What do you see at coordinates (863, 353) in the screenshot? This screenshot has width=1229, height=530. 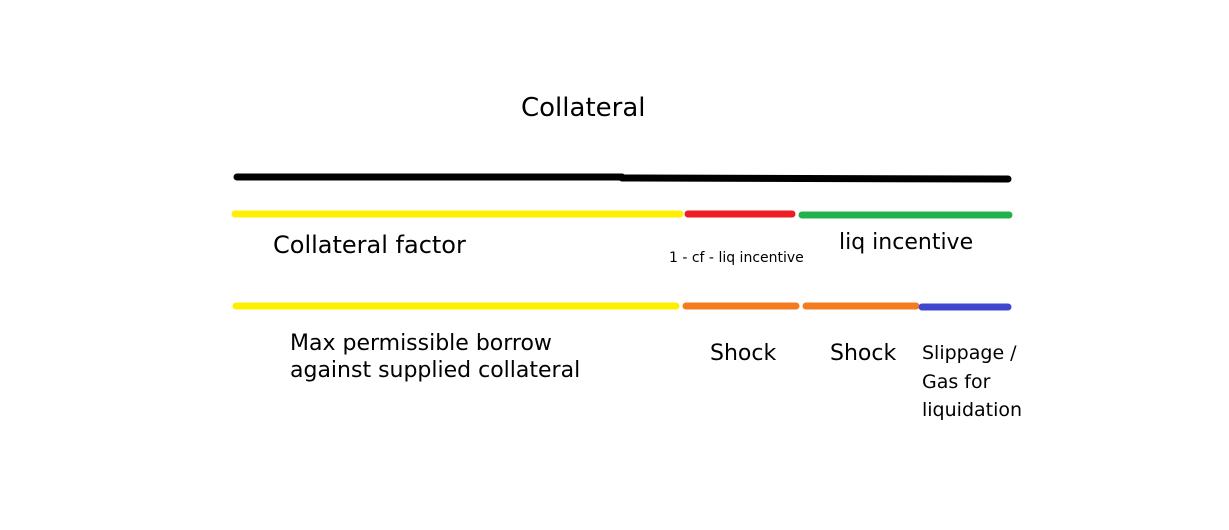 I see `shock-label-2: Shock` at bounding box center [863, 353].